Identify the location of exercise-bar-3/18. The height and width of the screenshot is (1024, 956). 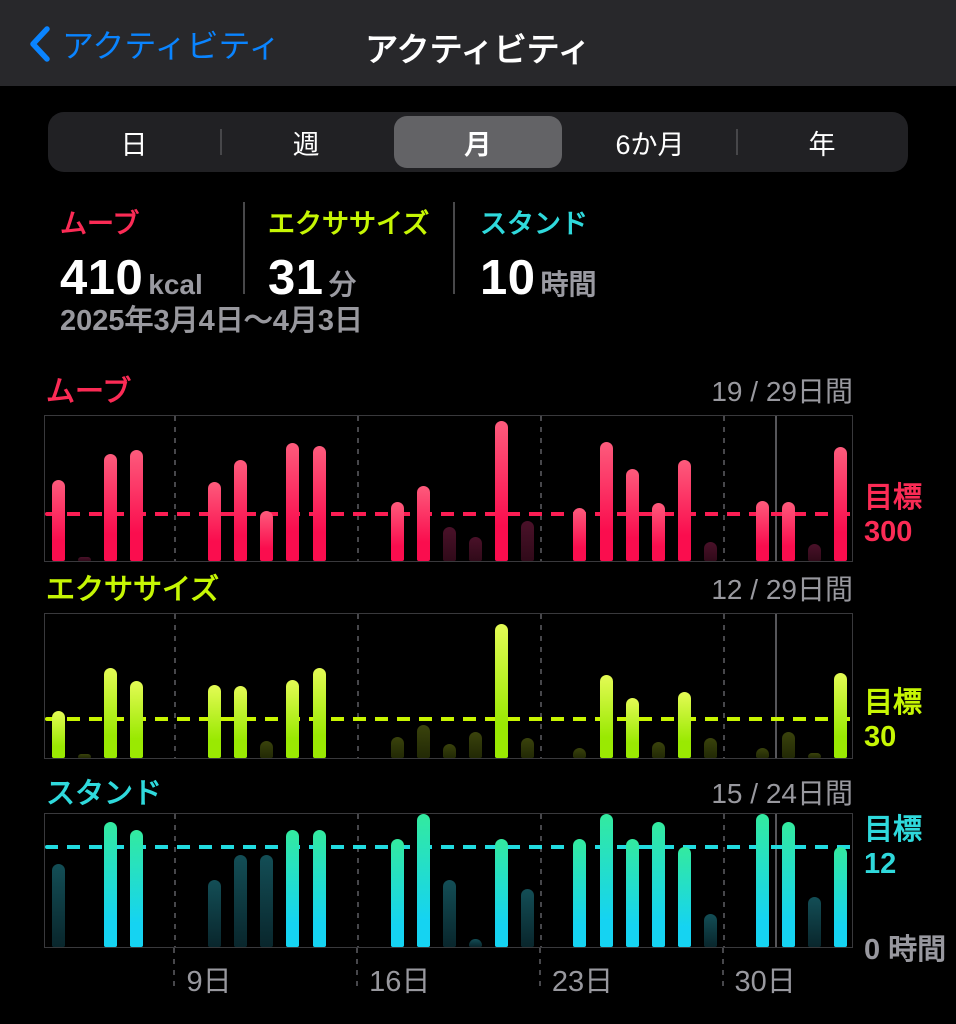
(423, 741).